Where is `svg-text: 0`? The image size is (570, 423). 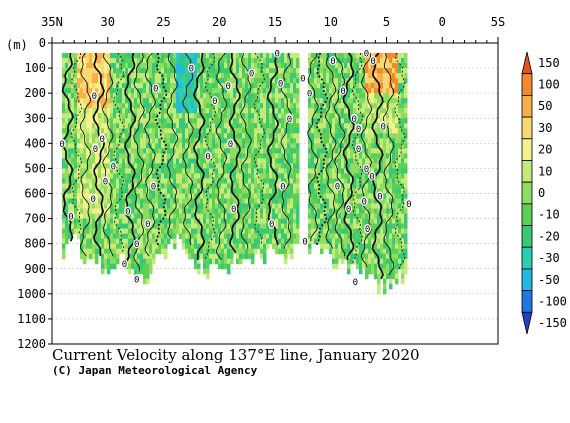
svg-text: 0 is located at coordinates (302, 80).